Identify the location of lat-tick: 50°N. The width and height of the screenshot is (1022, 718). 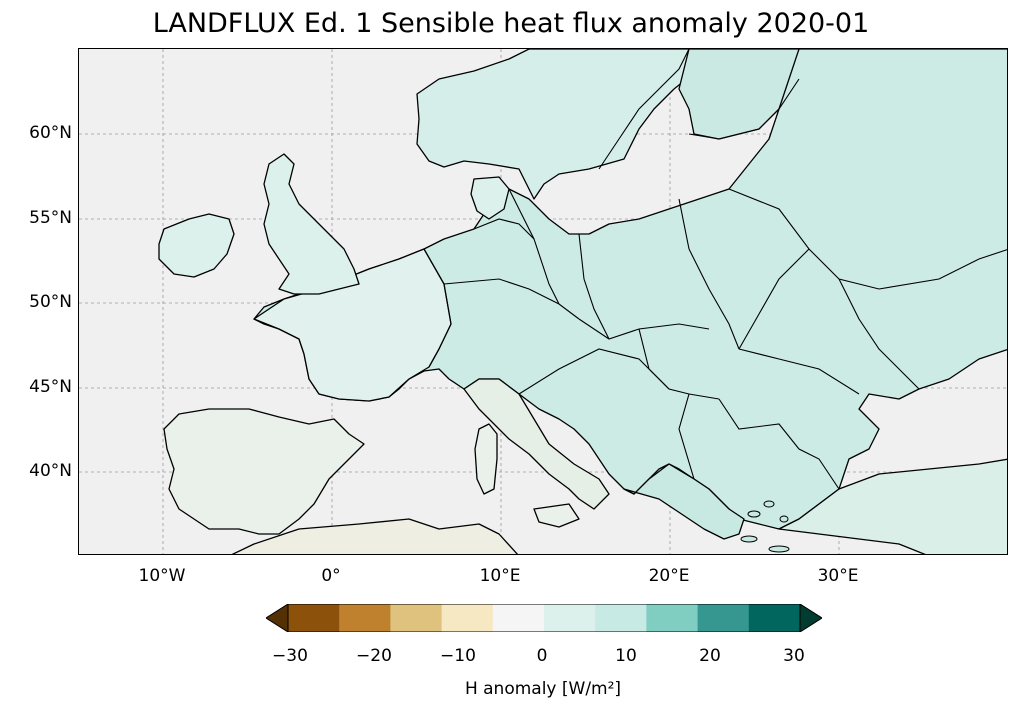
(50, 302).